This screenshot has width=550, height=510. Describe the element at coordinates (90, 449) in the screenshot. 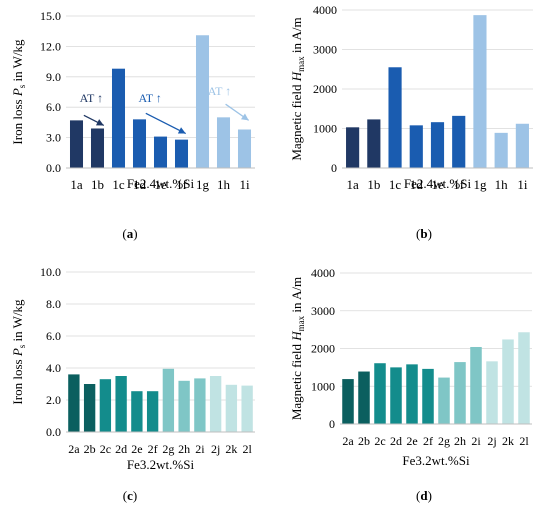

I see `x-tick-label: 2b` at that location.